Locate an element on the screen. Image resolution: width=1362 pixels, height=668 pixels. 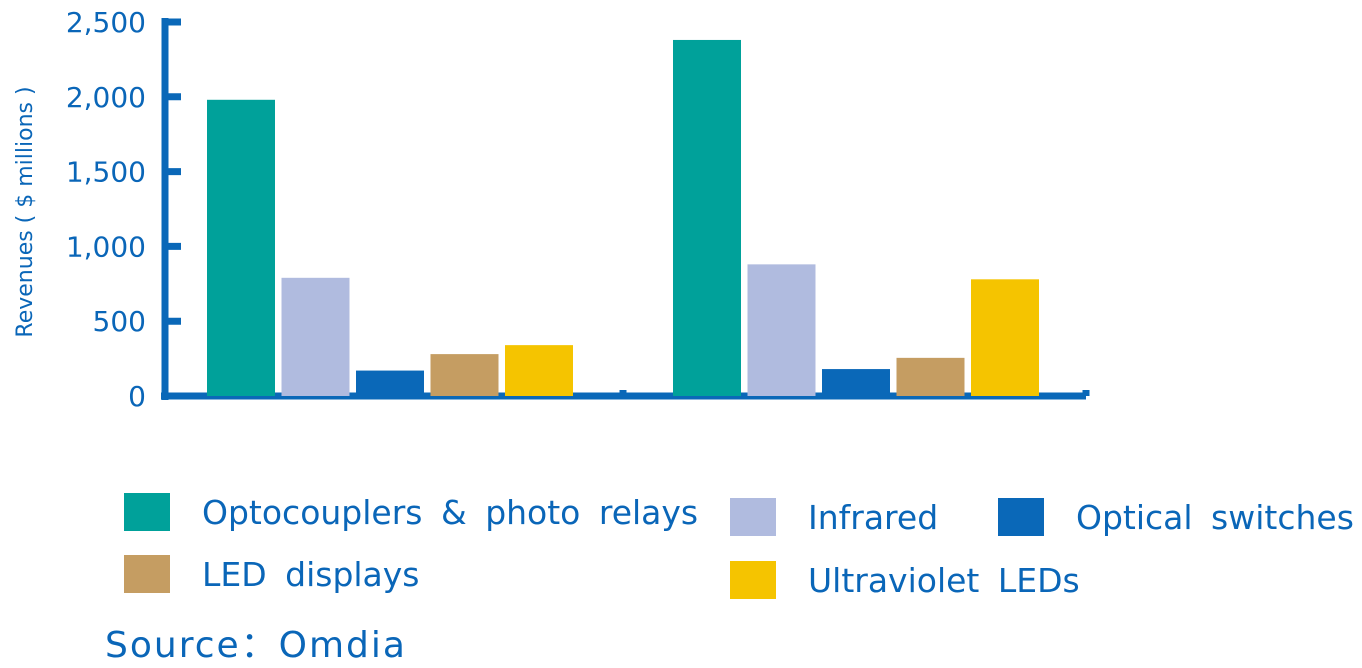
legend-item-optocouplers: Optocouplers & photo relays is located at coordinates (411, 512).